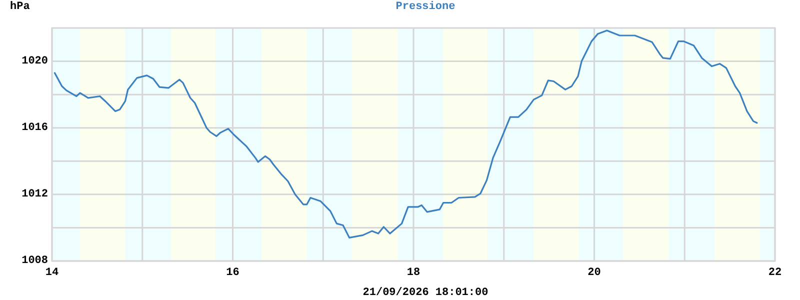 This screenshot has width=800, height=300. I want to click on x-tick-label: 20, so click(594, 273).